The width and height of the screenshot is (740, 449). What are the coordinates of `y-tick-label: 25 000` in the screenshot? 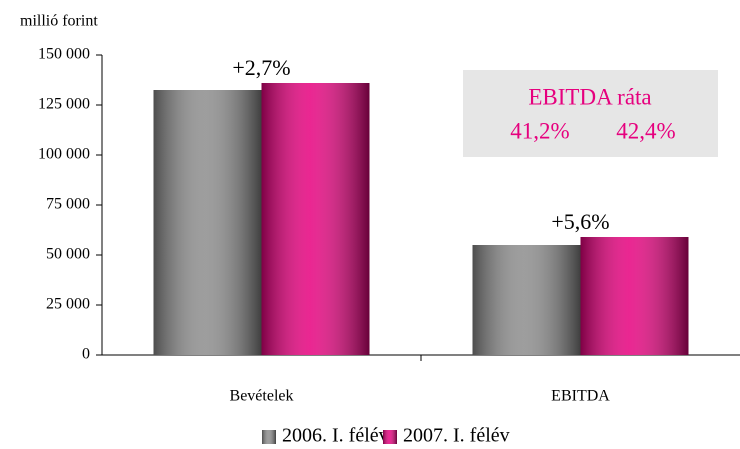 It's located at (68, 304).